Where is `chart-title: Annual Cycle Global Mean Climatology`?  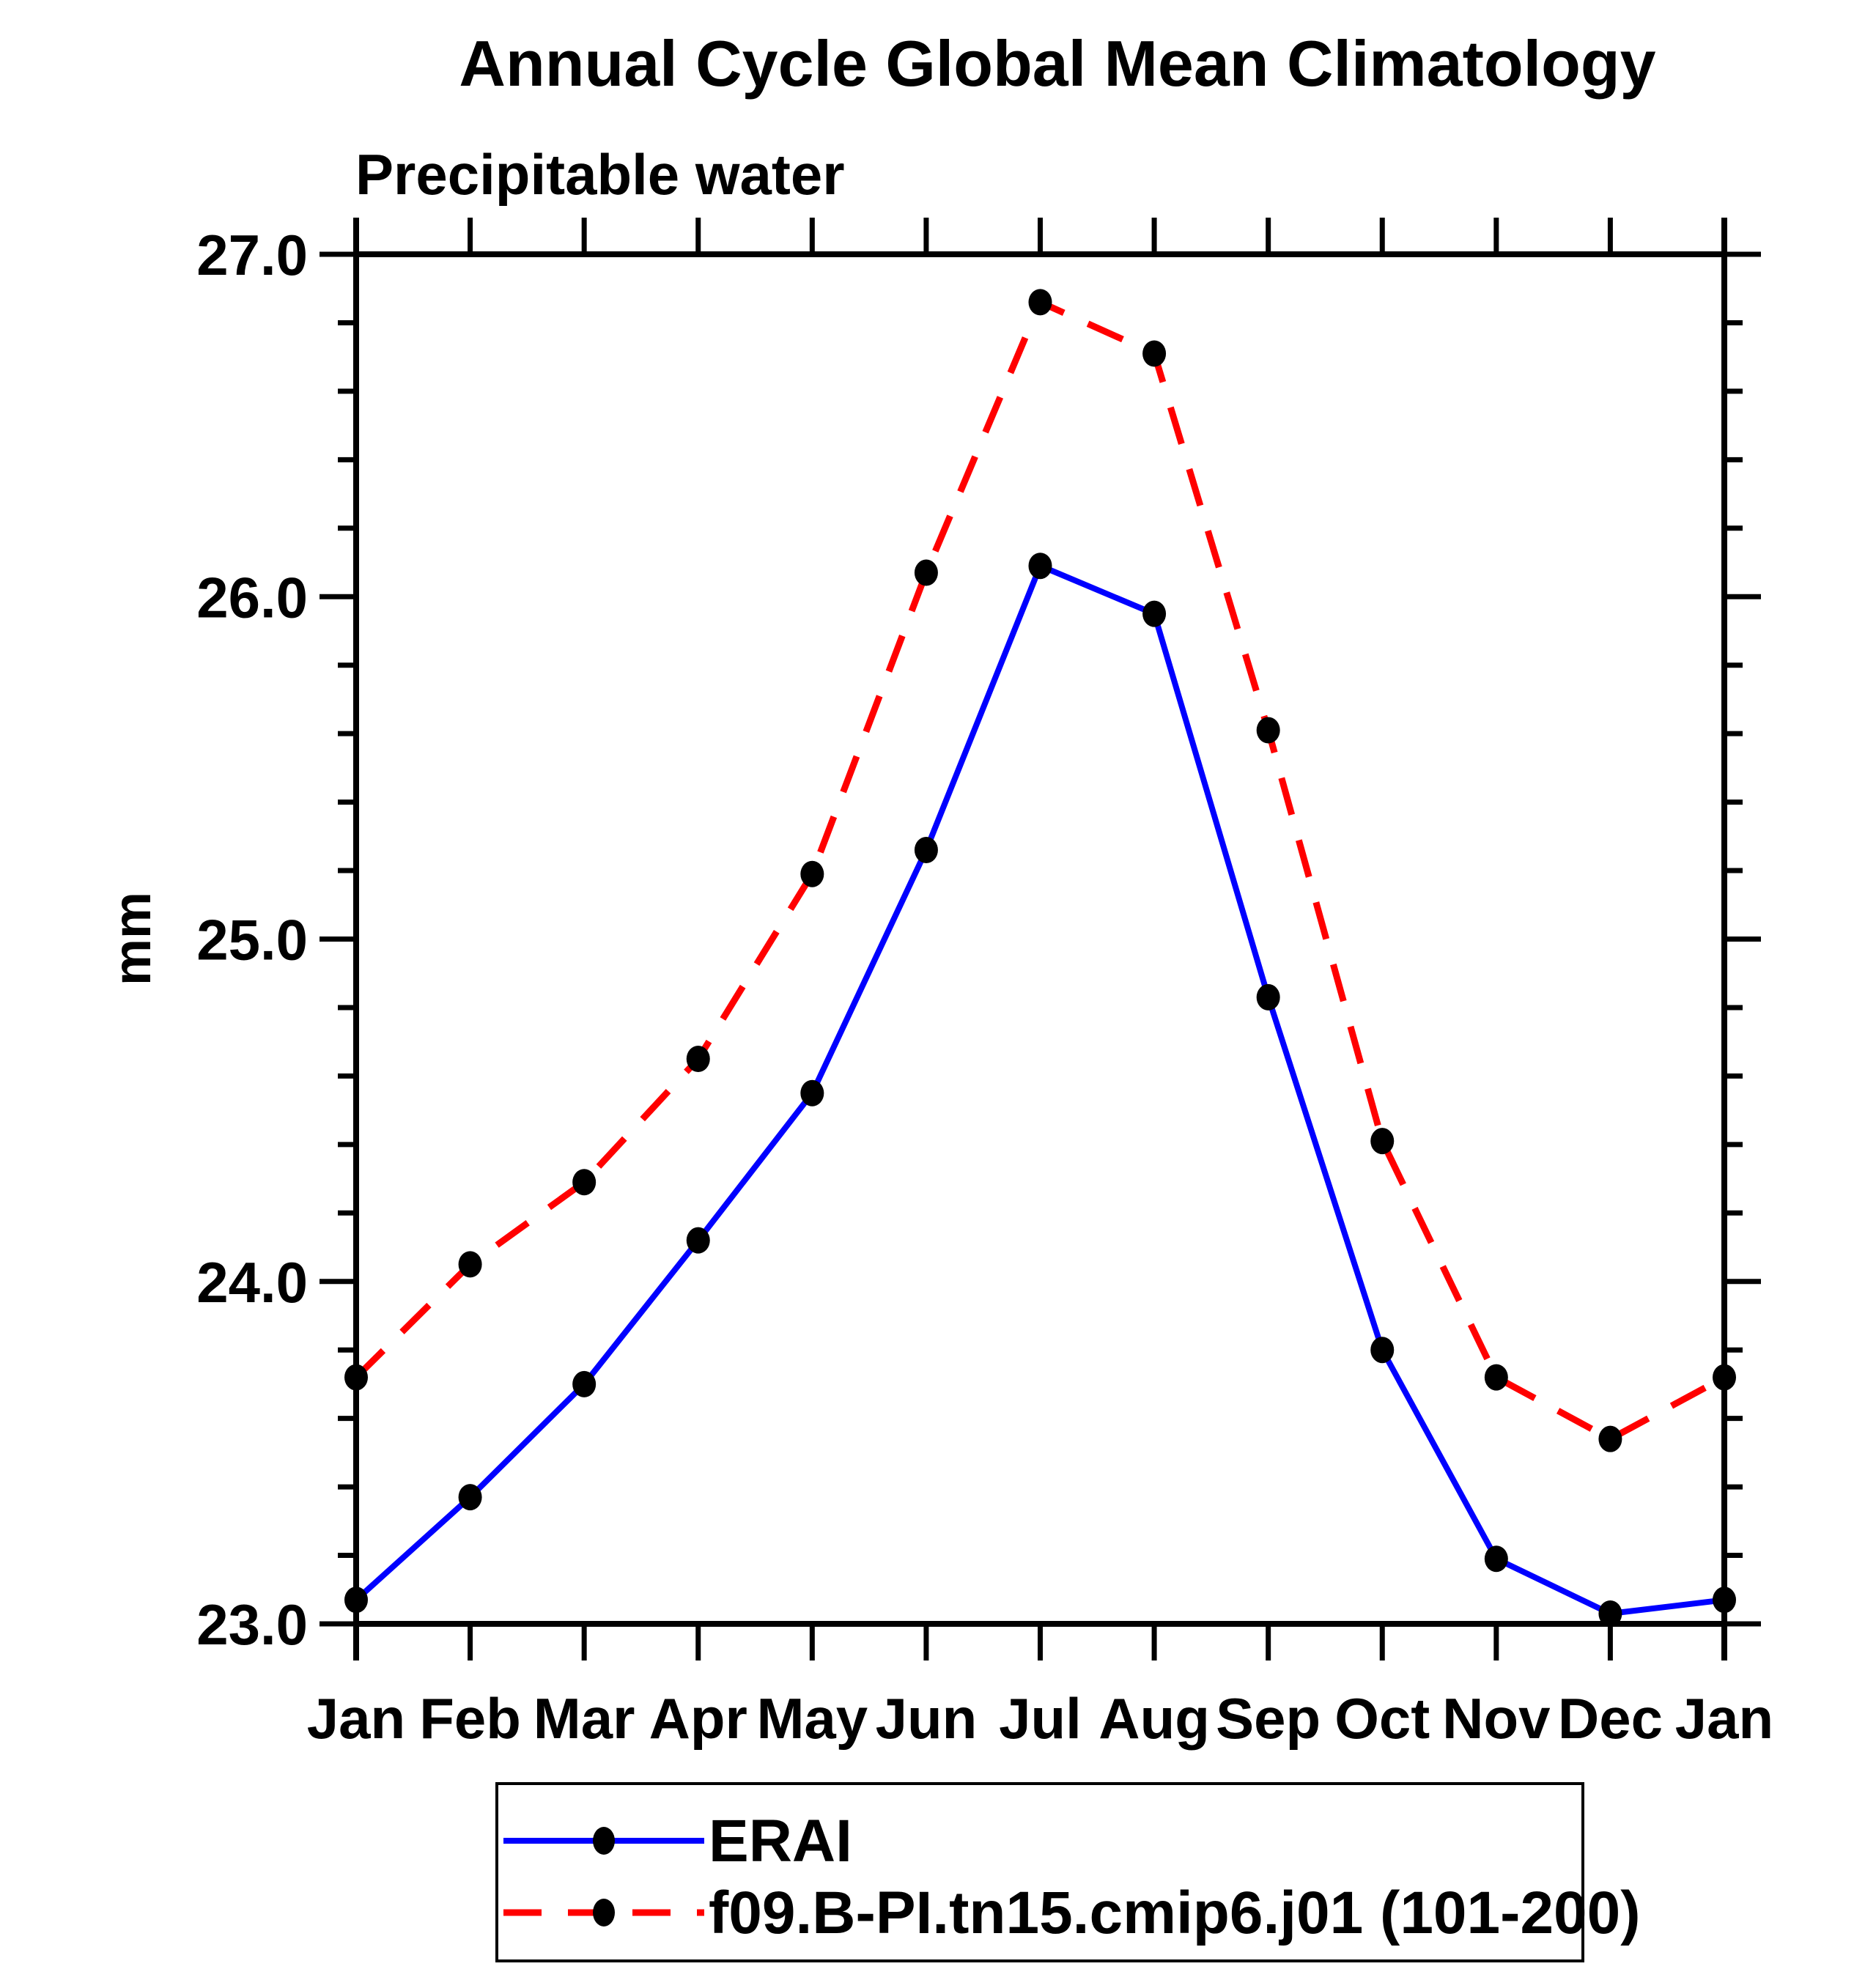
chart-title: Annual Cycle Global Mean Climatology is located at coordinates (1057, 63).